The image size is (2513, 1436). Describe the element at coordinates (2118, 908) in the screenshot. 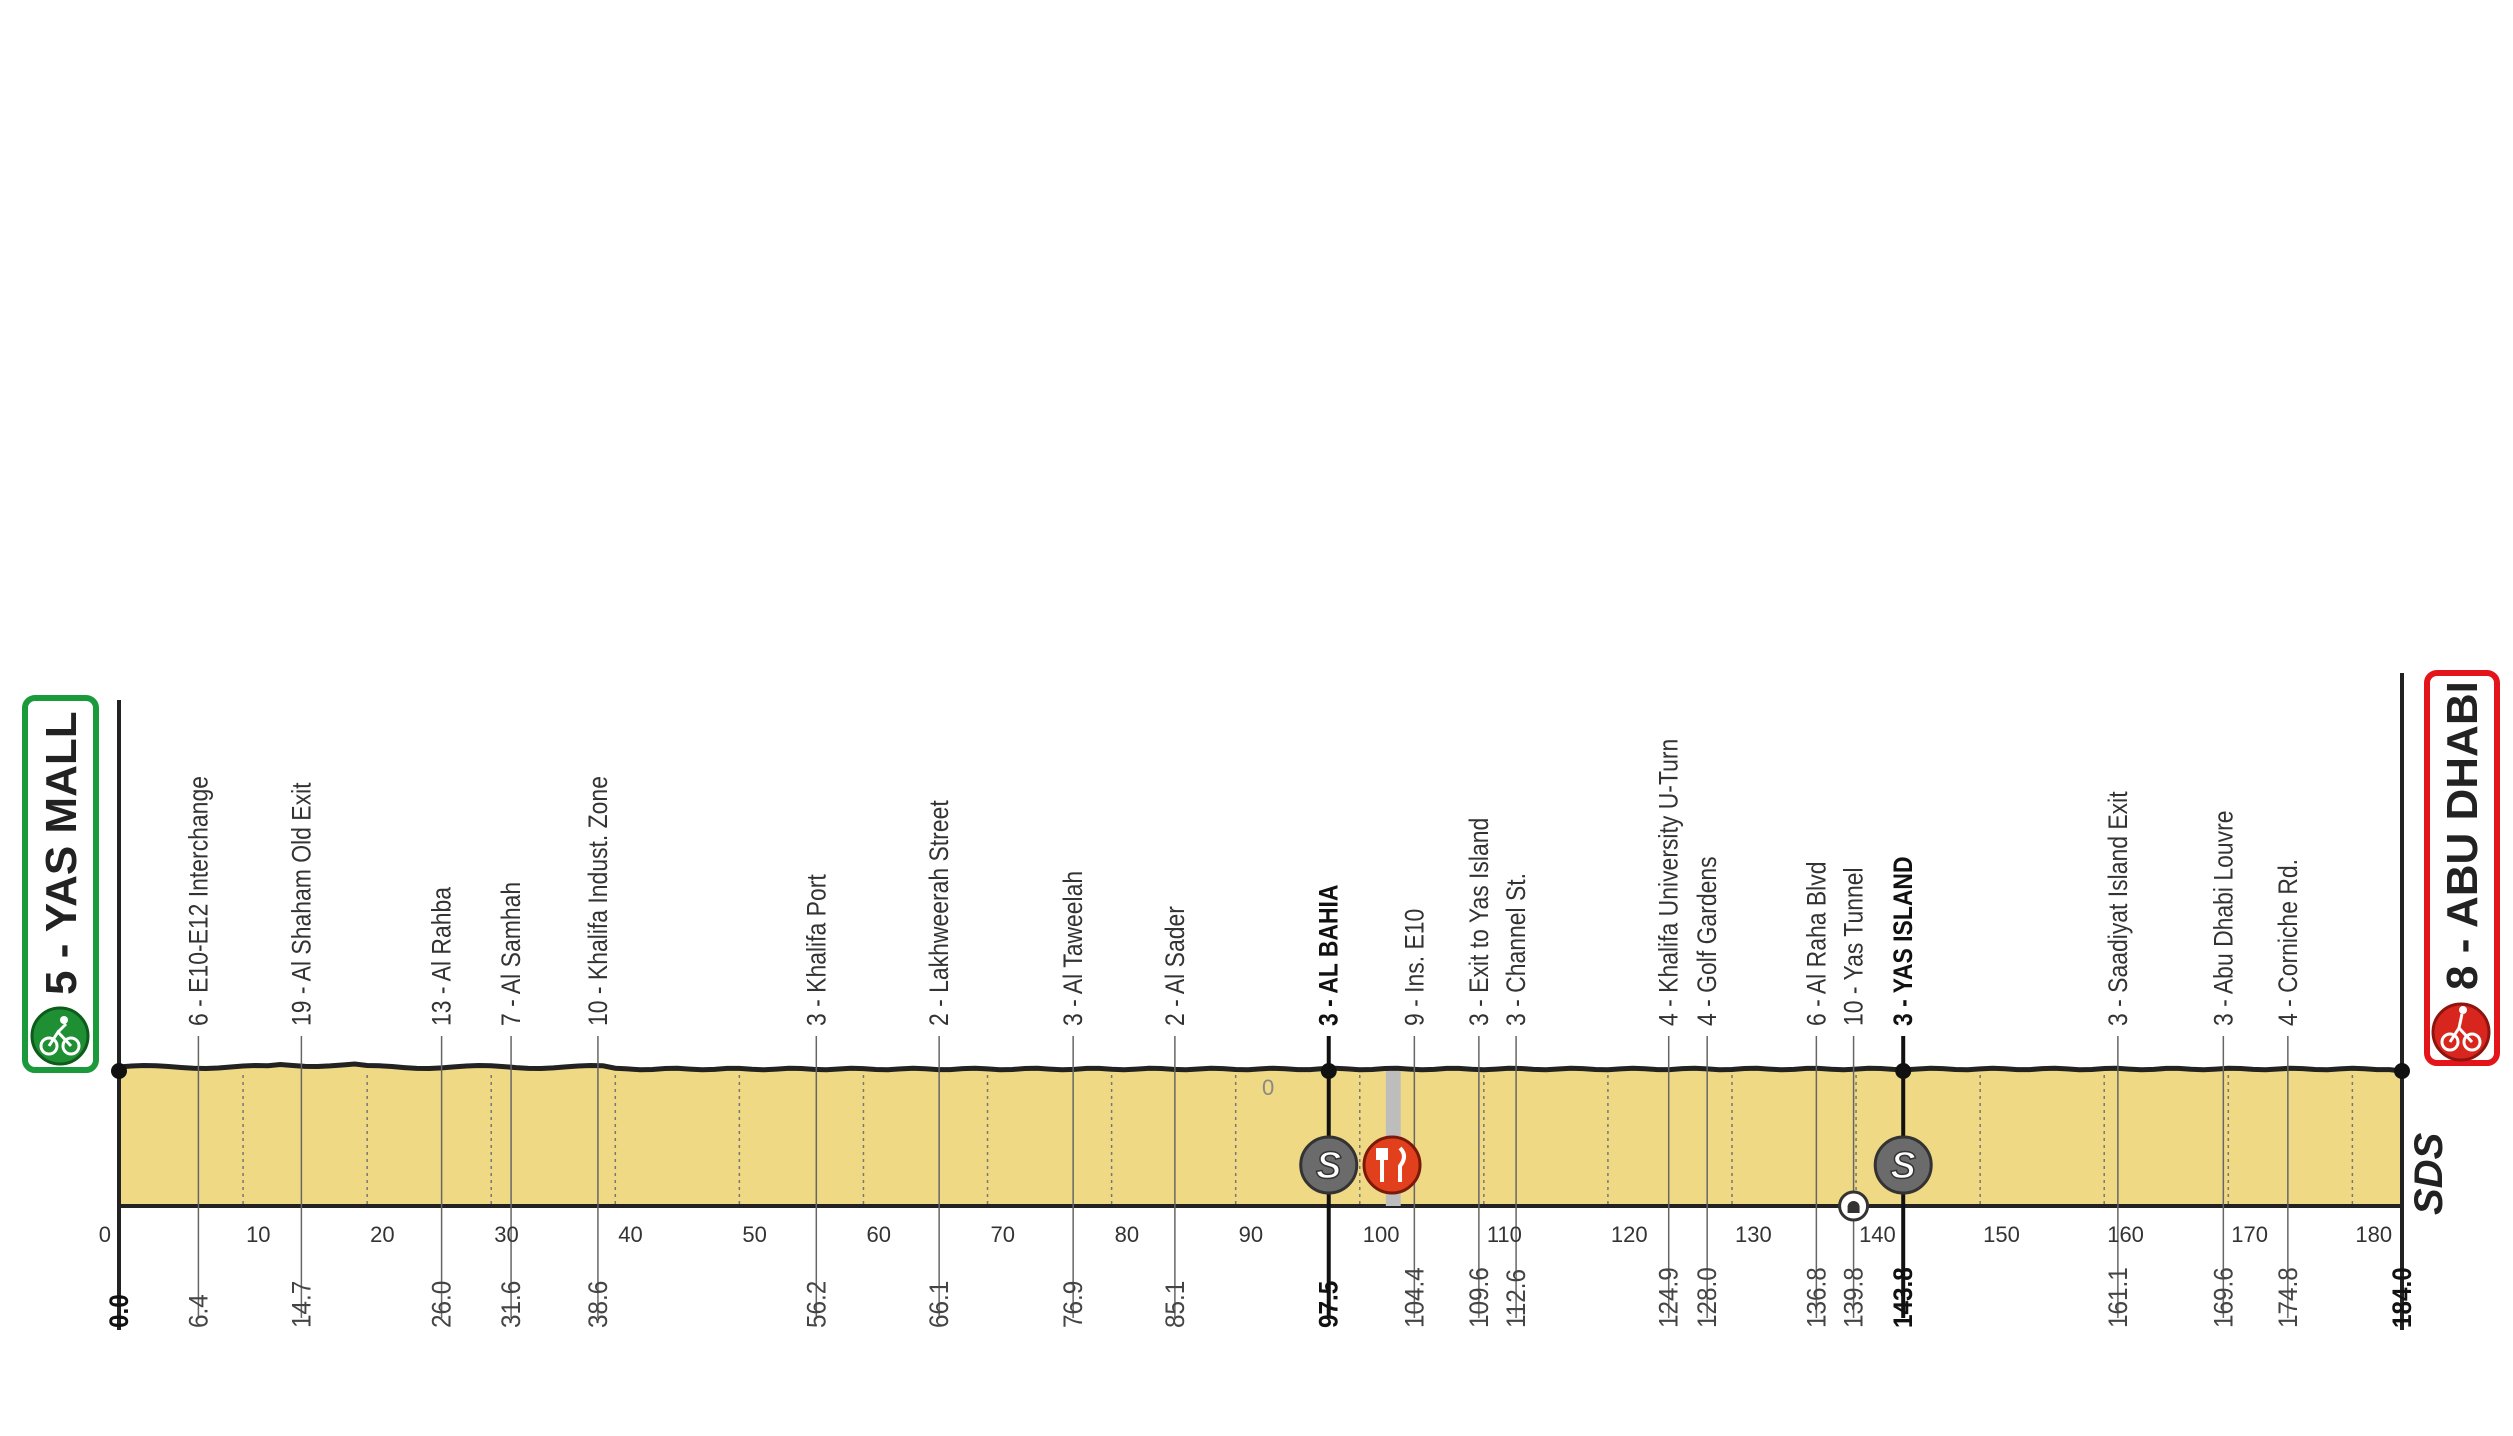

I see `waypoint-label: 3 - Saadiyat Island Exit` at that location.